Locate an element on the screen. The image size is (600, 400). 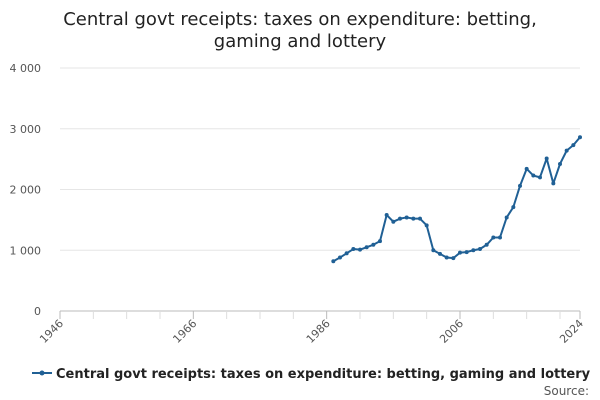
y-axis-ticks: 0 1 000 2 000 3 000 4 000 is located at coordinates (26, 190).